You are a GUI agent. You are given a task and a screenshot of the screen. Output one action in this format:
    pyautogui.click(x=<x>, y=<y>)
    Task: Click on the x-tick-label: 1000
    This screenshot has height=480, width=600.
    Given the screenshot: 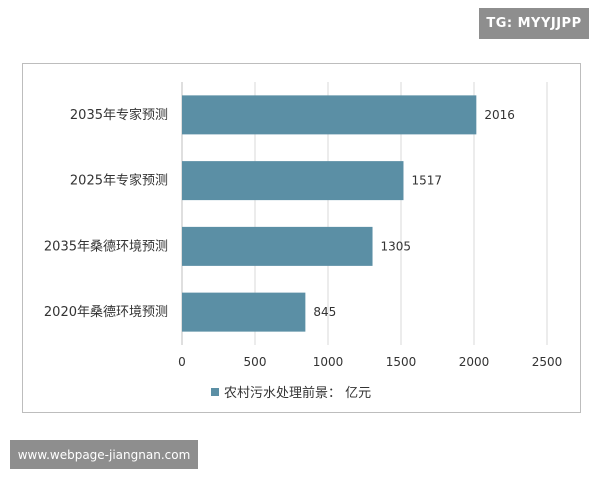 What is the action you would take?
    pyautogui.click(x=328, y=362)
    